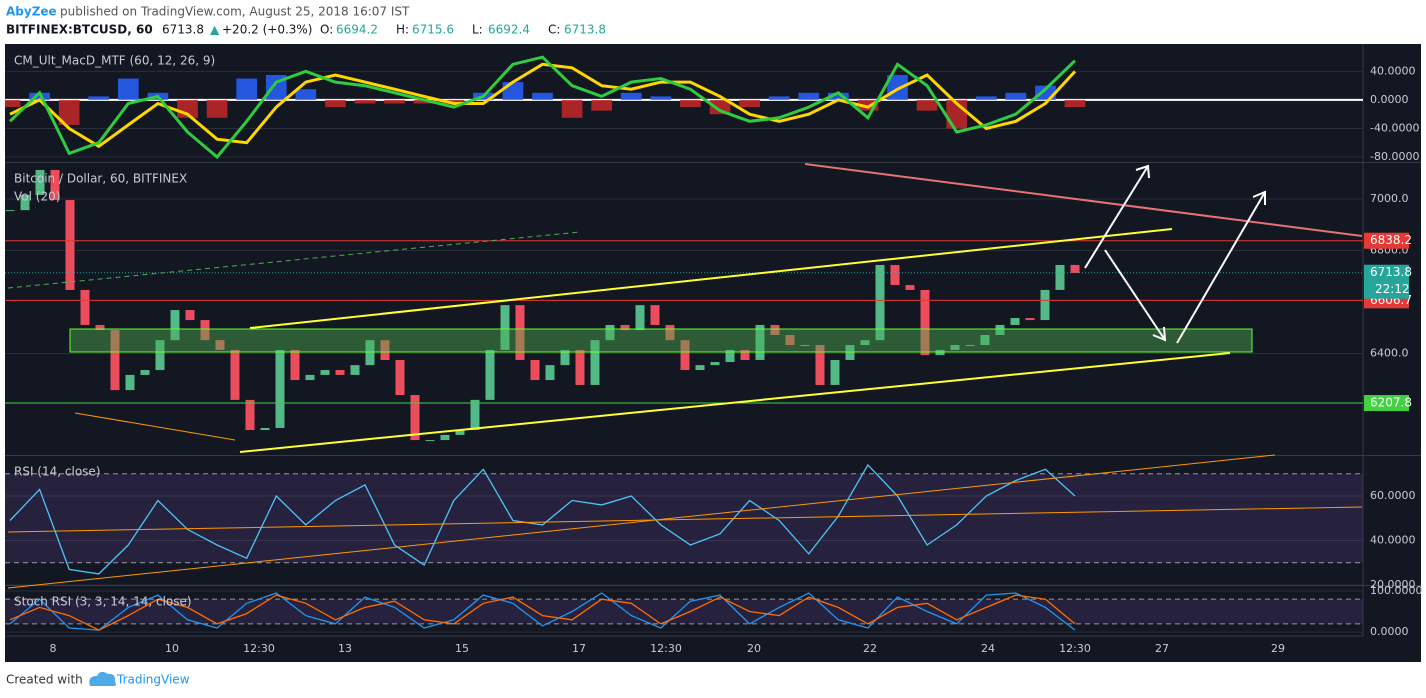  Describe the element at coordinates (172, 648) in the screenshot. I see `x-tick-label: 10` at that location.